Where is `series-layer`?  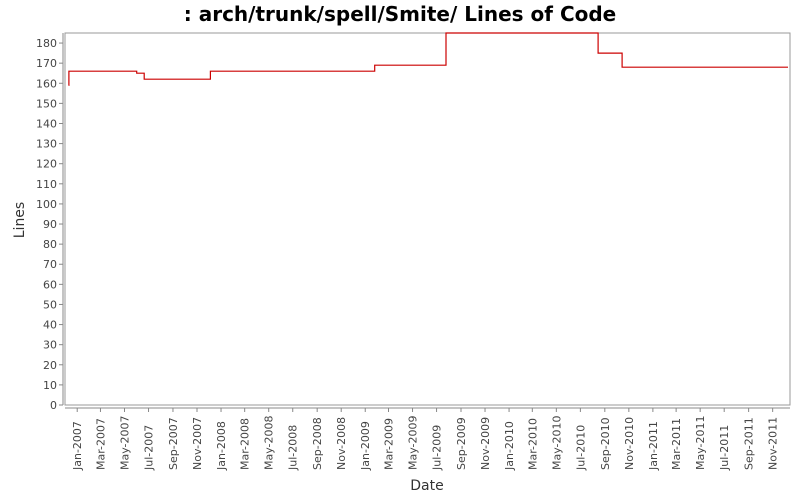 series-layer is located at coordinates (428, 59).